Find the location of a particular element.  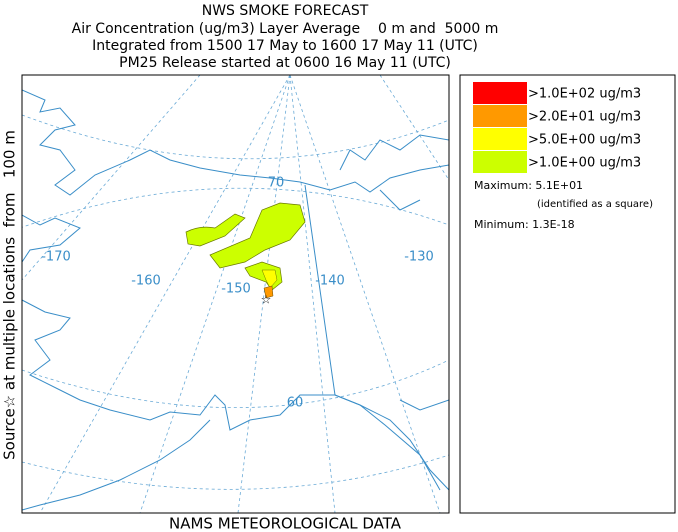

title: NWS SMOKE FORECAST is located at coordinates (285, 11).